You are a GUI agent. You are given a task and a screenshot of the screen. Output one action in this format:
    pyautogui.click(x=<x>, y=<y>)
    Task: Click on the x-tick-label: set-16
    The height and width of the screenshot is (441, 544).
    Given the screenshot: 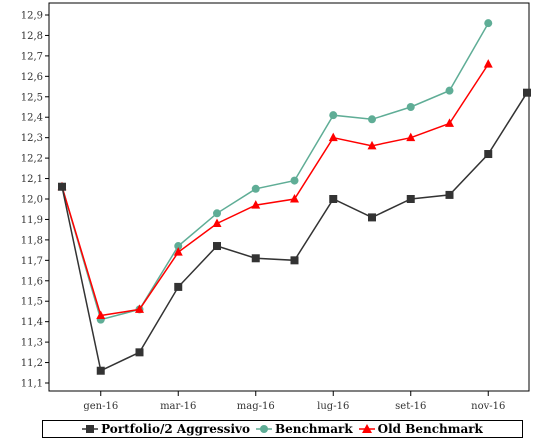 What is the action you would take?
    pyautogui.click(x=410, y=406)
    